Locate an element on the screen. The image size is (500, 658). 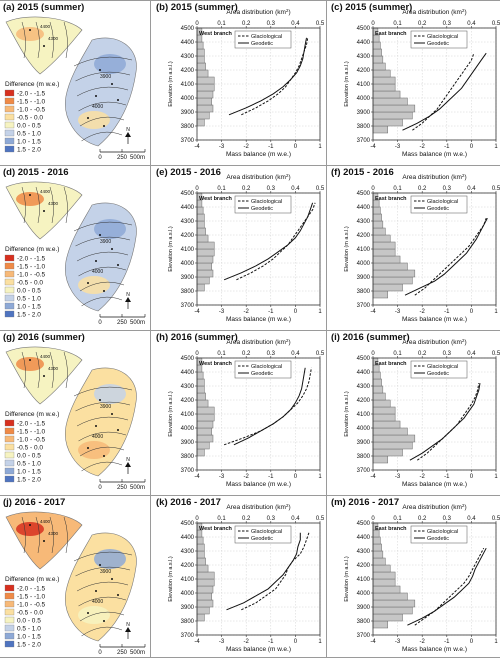
legend-range-label: 0.0 - 0.5 is located at coordinates (29, 621).